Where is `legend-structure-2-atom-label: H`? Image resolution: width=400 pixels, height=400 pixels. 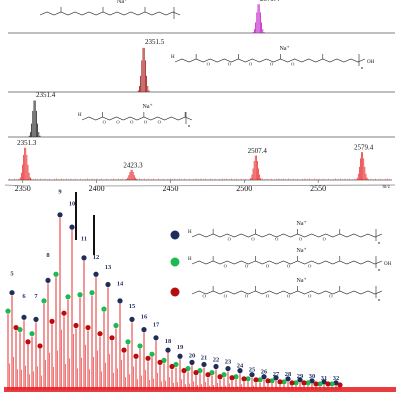
legend-structure-2-atom-label: H is located at coordinates (190, 259).